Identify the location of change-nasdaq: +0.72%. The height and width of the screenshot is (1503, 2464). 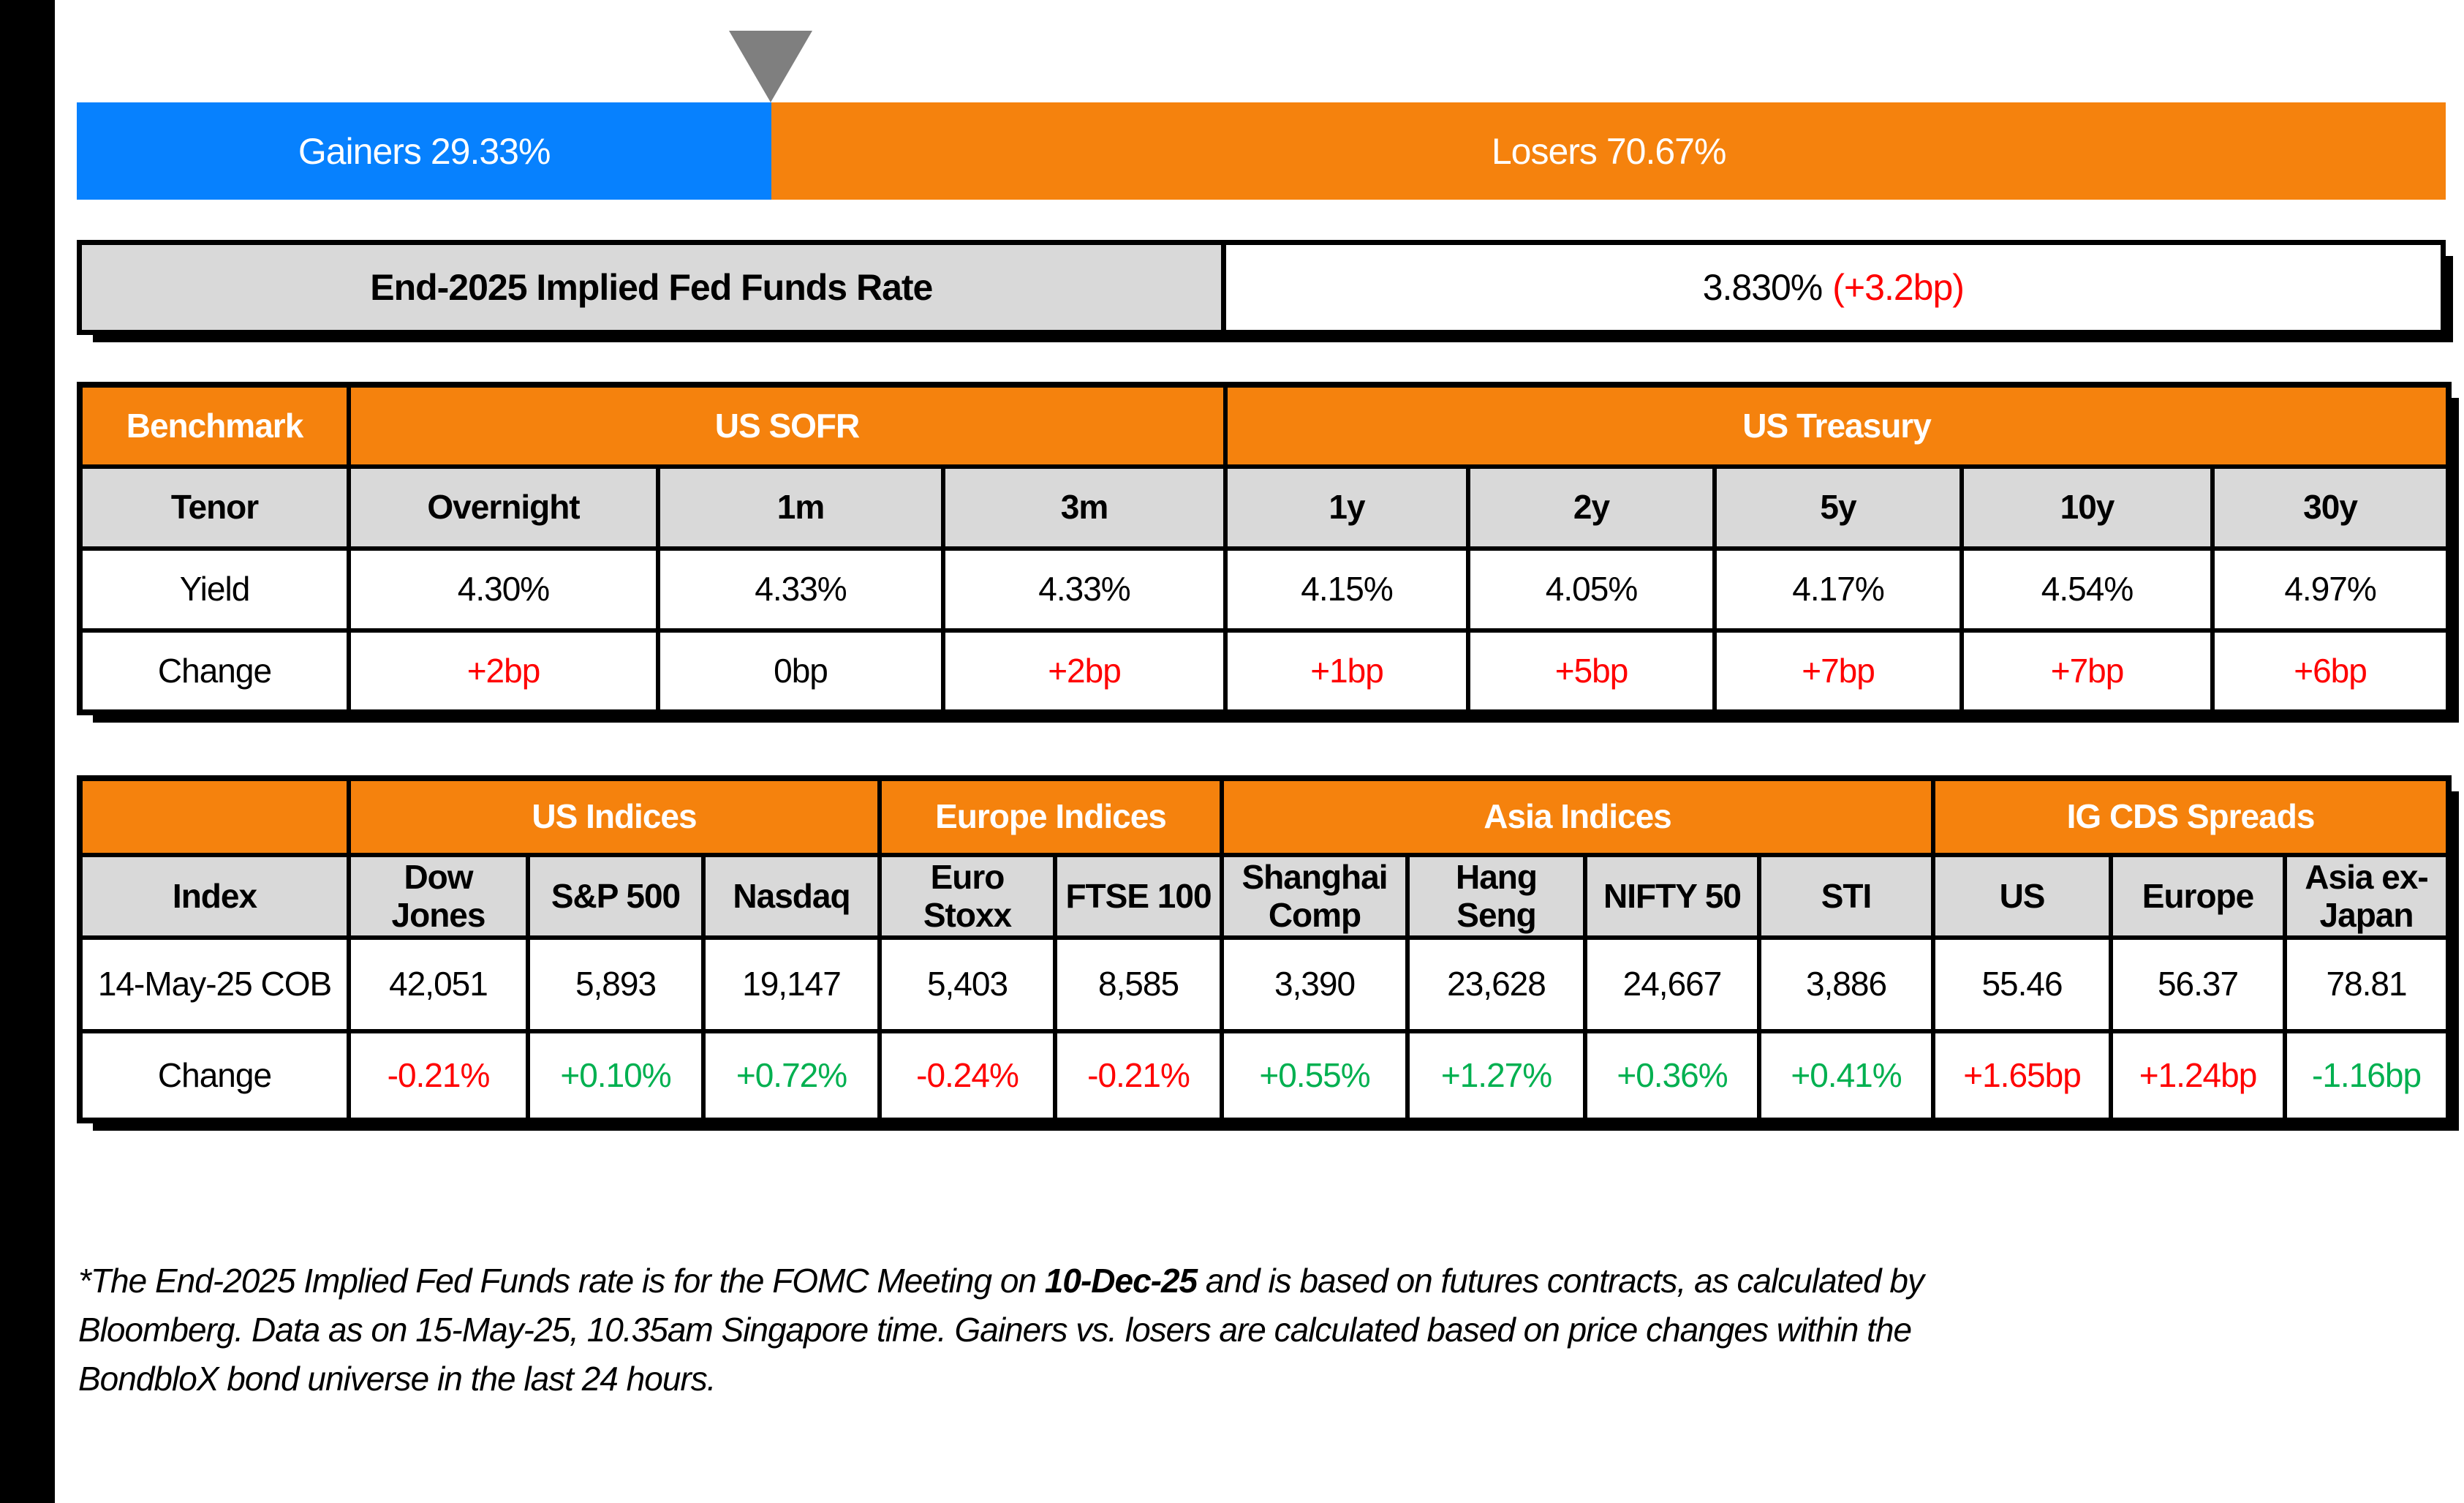
(791, 1076).